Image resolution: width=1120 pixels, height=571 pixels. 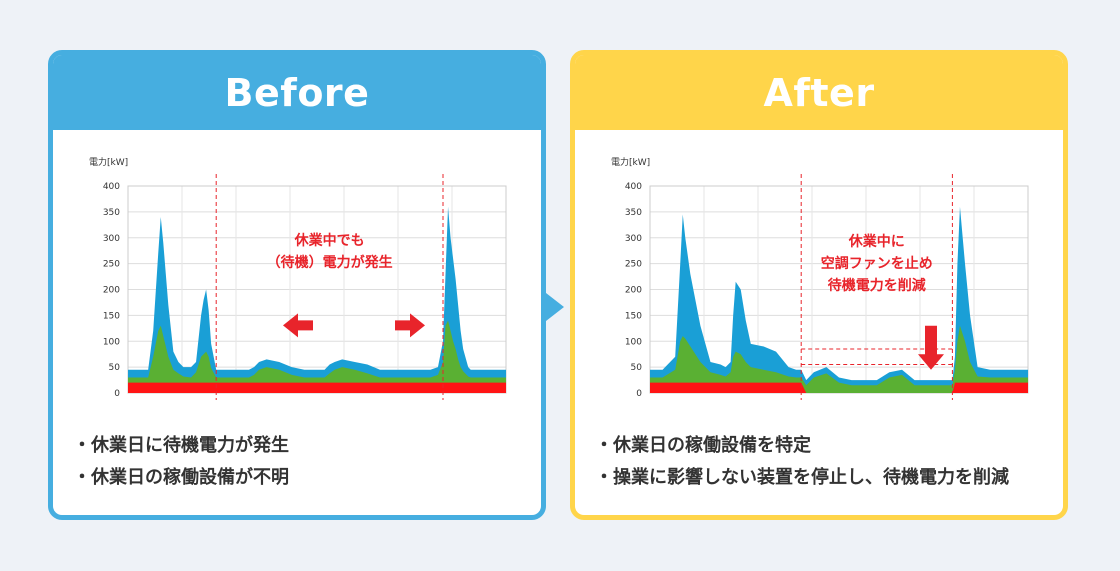 I want to click on bullet-item: 操業に影響しない装置を停止し、待機電力を削減, so click(x=802, y=478).